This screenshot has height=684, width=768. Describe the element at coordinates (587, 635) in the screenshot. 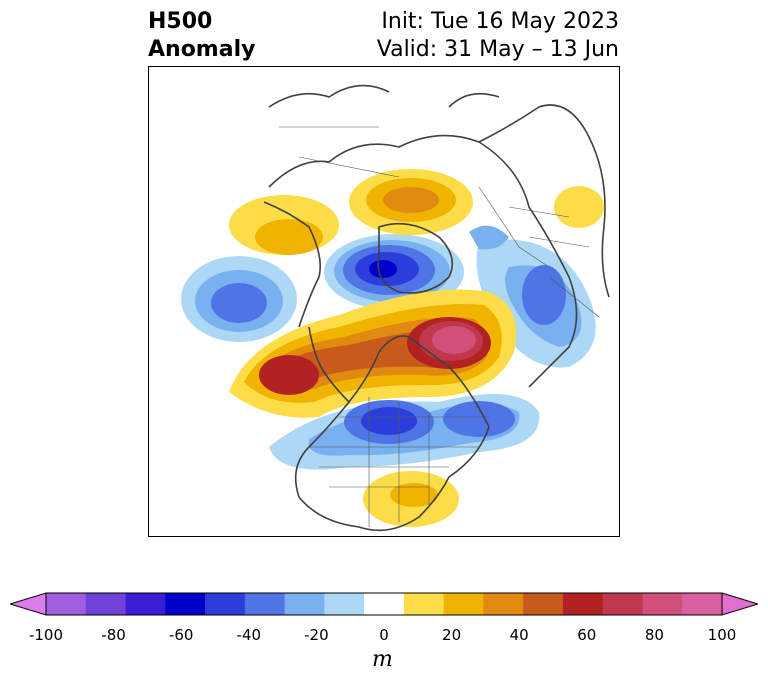

I see `colorbar-tick-label: 60` at that location.